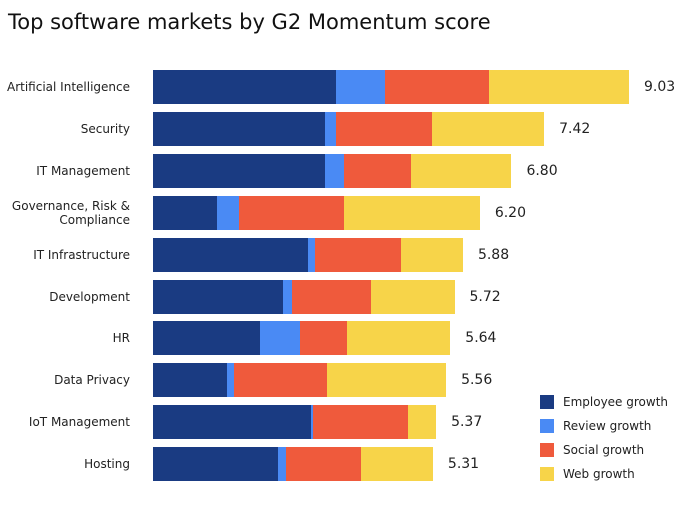 The image size is (690, 508). I want to click on category-label: IT Infrastructure, so click(81, 254).